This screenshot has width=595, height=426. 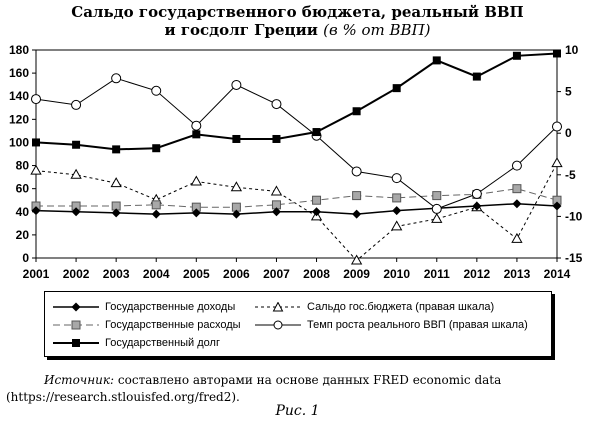 I want to click on left-axis-tick-label: 80, so click(x=23, y=166).